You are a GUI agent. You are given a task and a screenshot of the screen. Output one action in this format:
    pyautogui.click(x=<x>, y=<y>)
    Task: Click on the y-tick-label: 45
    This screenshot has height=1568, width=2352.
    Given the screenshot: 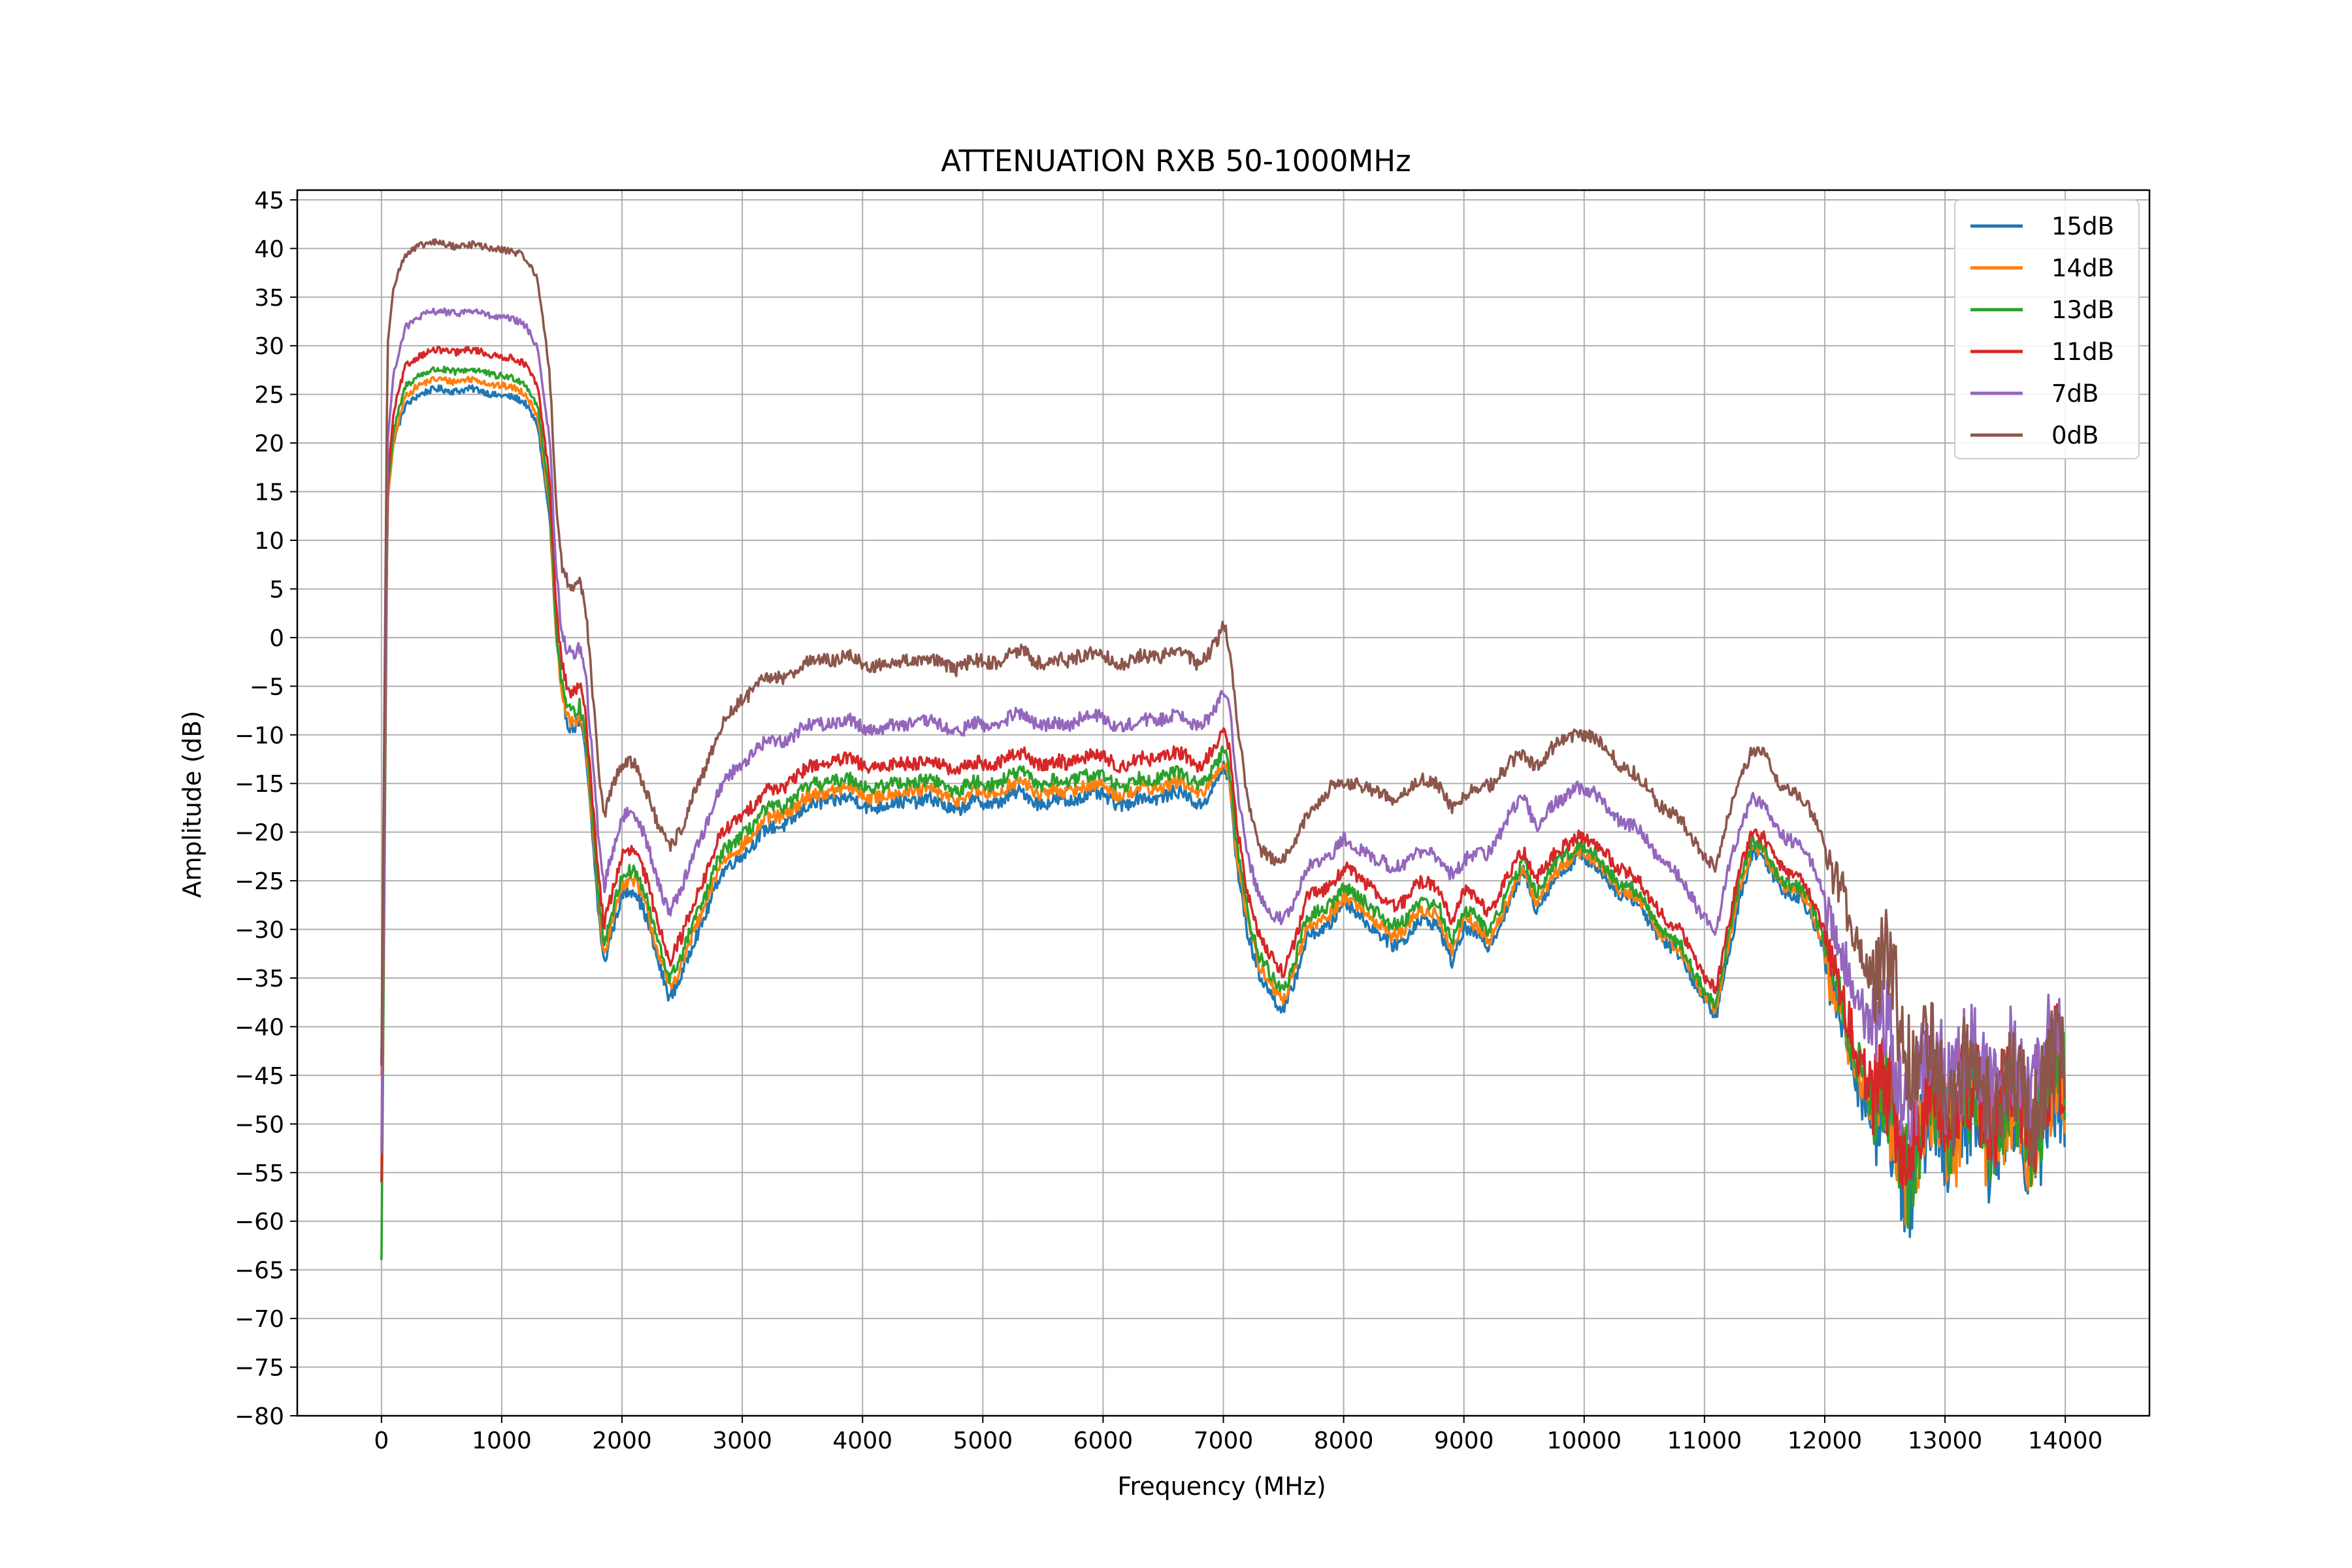 What is the action you would take?
    pyautogui.click(x=269, y=201)
    